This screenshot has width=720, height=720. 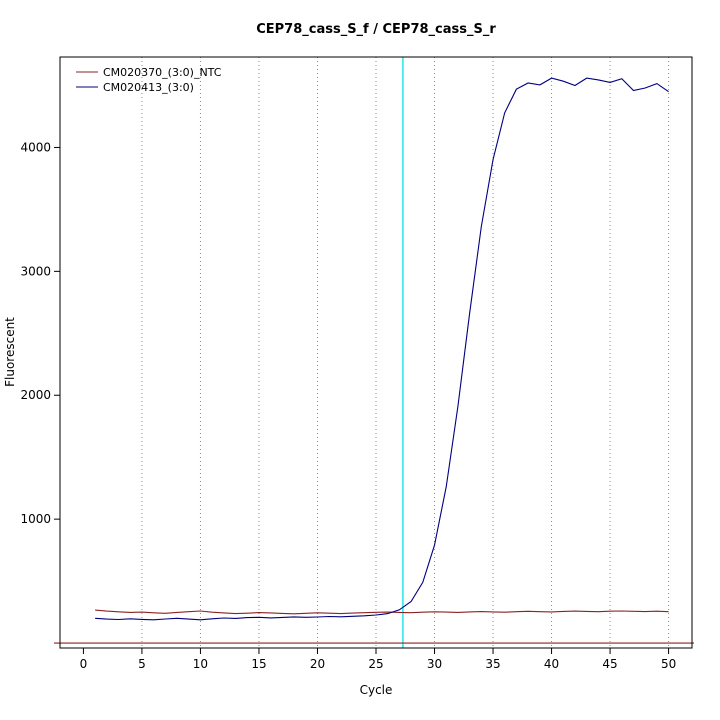 What do you see at coordinates (142, 664) in the screenshot?
I see `x-tick-label: 5` at bounding box center [142, 664].